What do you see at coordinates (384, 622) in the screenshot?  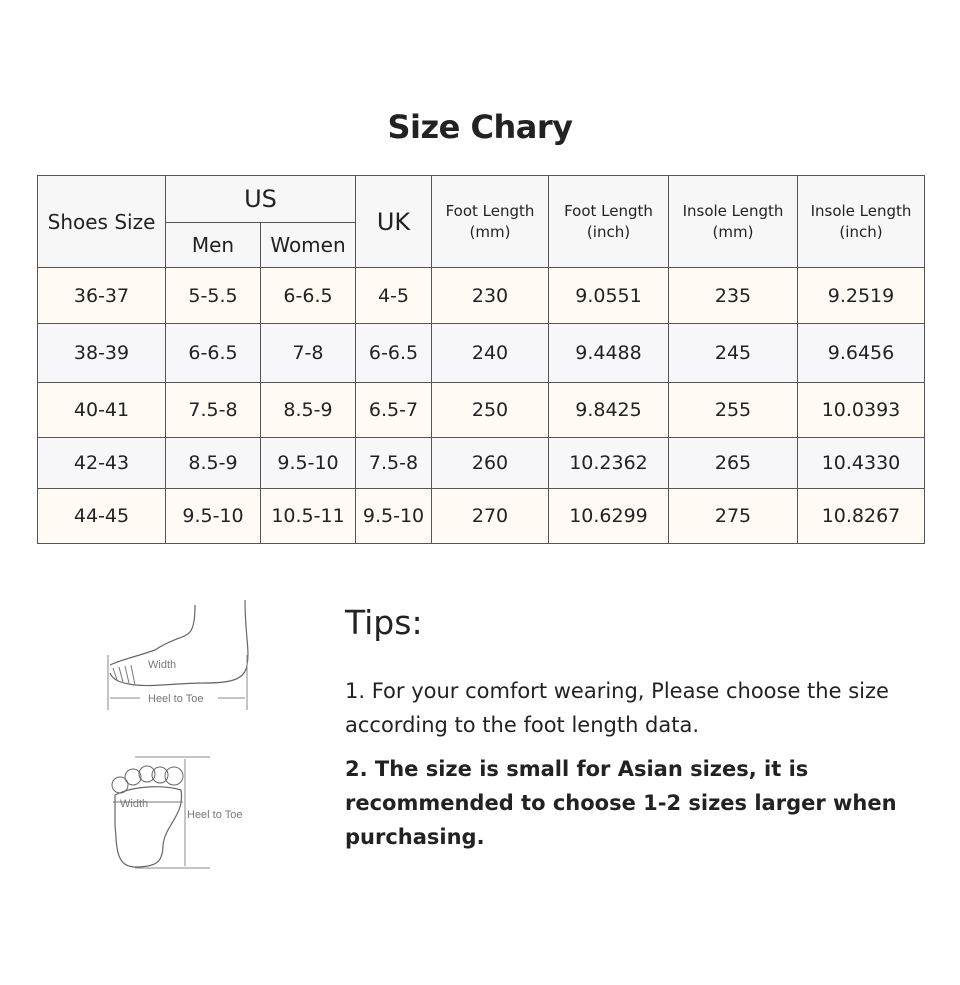 I see `tips-heading: Tips:` at bounding box center [384, 622].